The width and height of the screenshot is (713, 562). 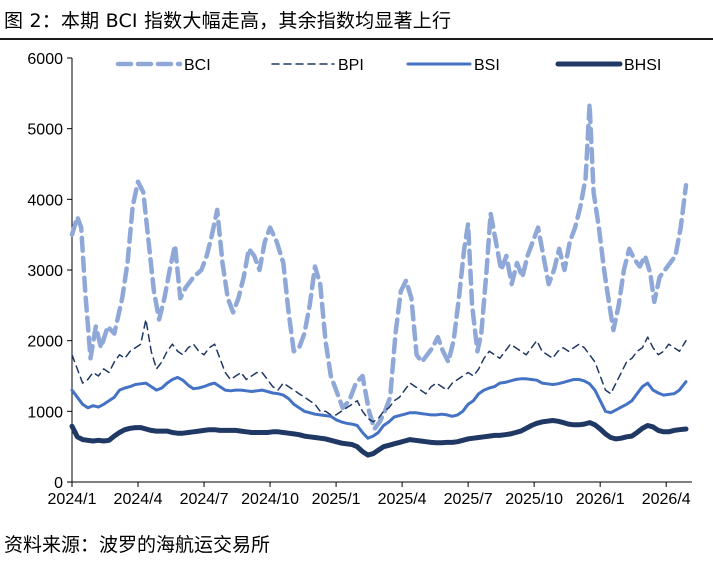 What do you see at coordinates (45, 59) in the screenshot?
I see `y-tick-label: 6000` at bounding box center [45, 59].